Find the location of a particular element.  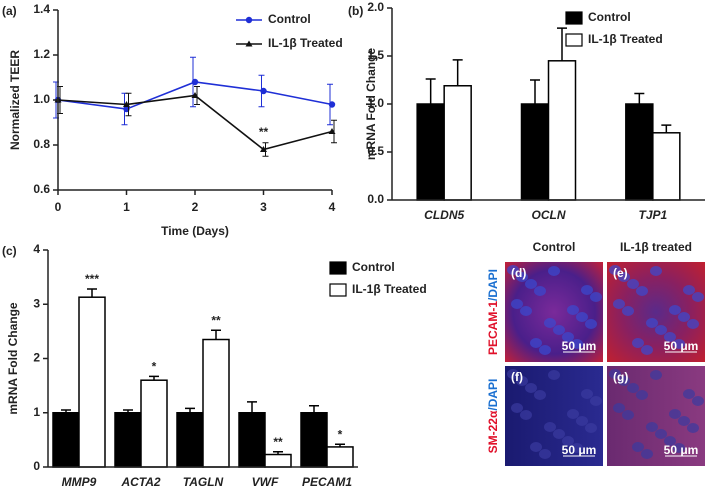

y-axis-label: Normalized TEER is located at coordinates (15, 100).